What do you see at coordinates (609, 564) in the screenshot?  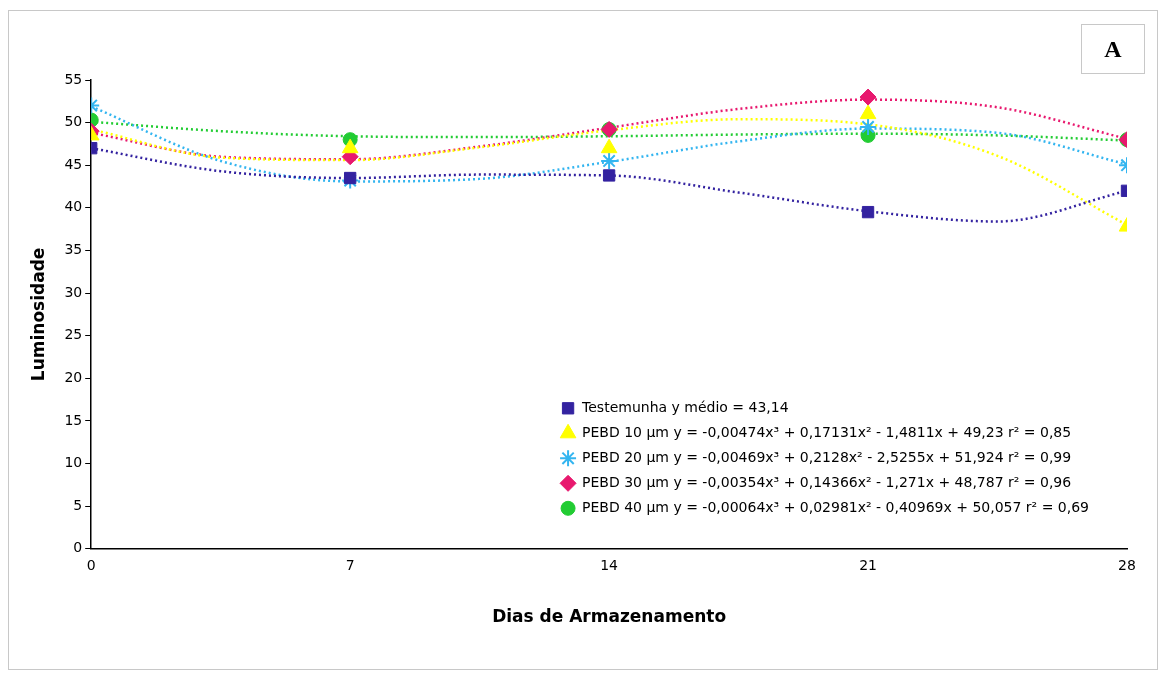 I see `x-tick-label: 14` at bounding box center [609, 564].